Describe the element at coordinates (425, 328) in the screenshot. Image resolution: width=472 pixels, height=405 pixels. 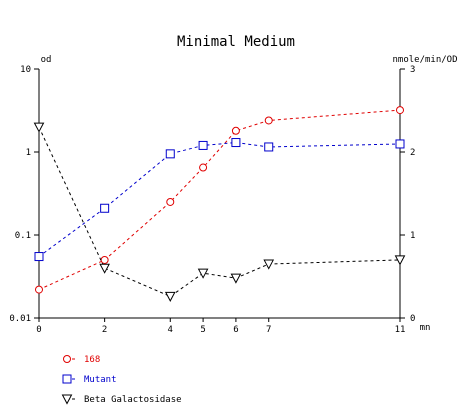
I see `x-axis-label: mn` at that location.